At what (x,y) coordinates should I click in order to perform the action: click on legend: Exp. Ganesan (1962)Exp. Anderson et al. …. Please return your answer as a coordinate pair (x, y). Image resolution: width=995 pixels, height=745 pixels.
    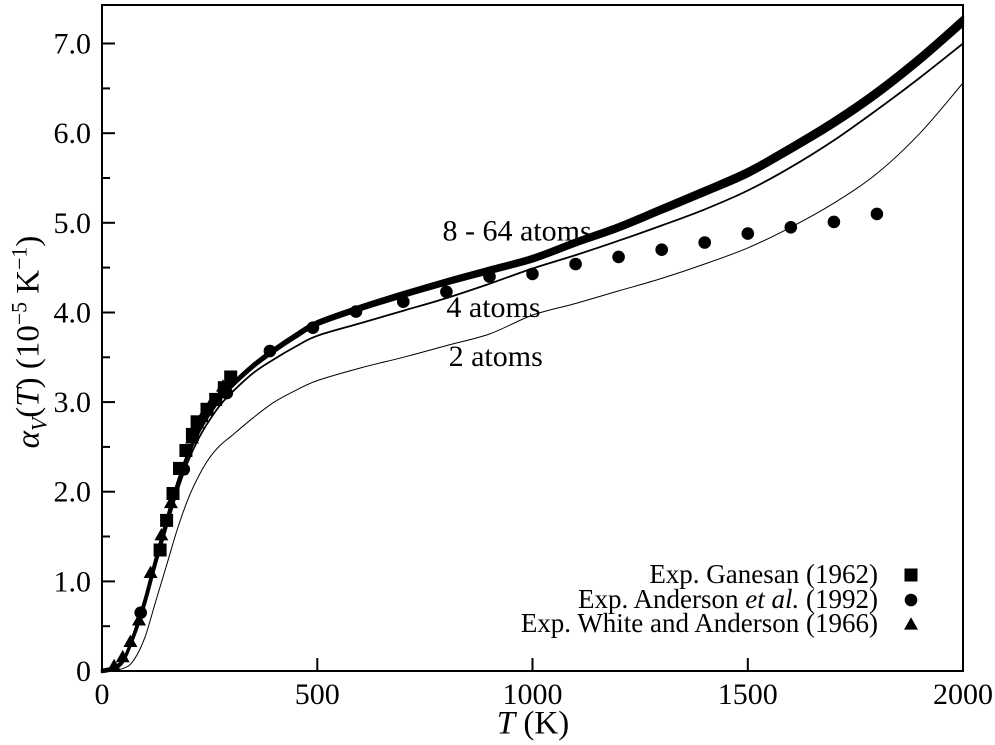
    Looking at the image, I should click on (719, 598).